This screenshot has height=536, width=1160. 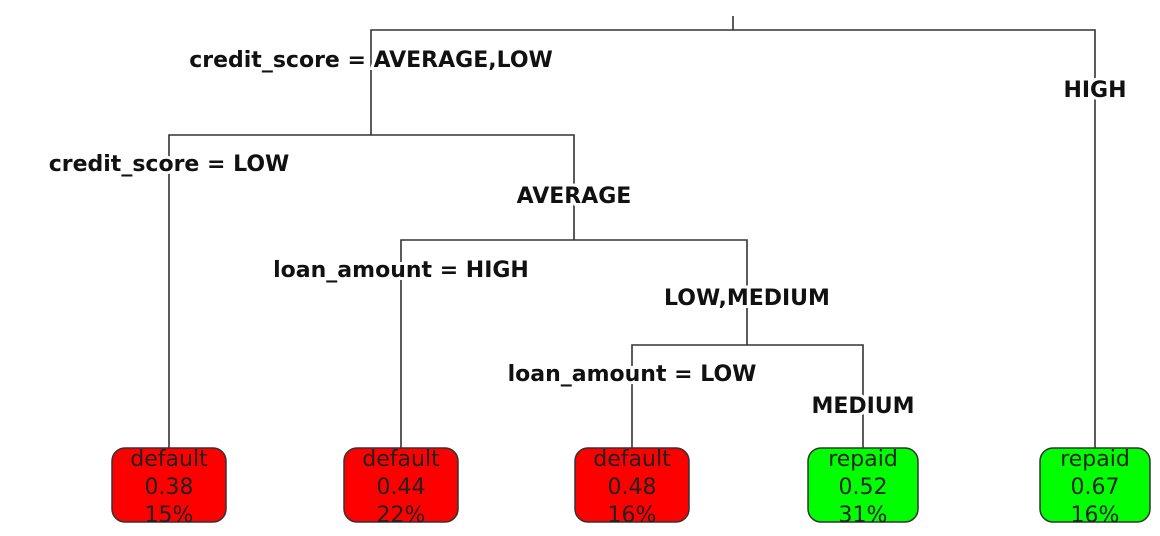 What do you see at coordinates (401, 270) in the screenshot?
I see `split-label-node3-left: loan_amount = HIGH` at bounding box center [401, 270].